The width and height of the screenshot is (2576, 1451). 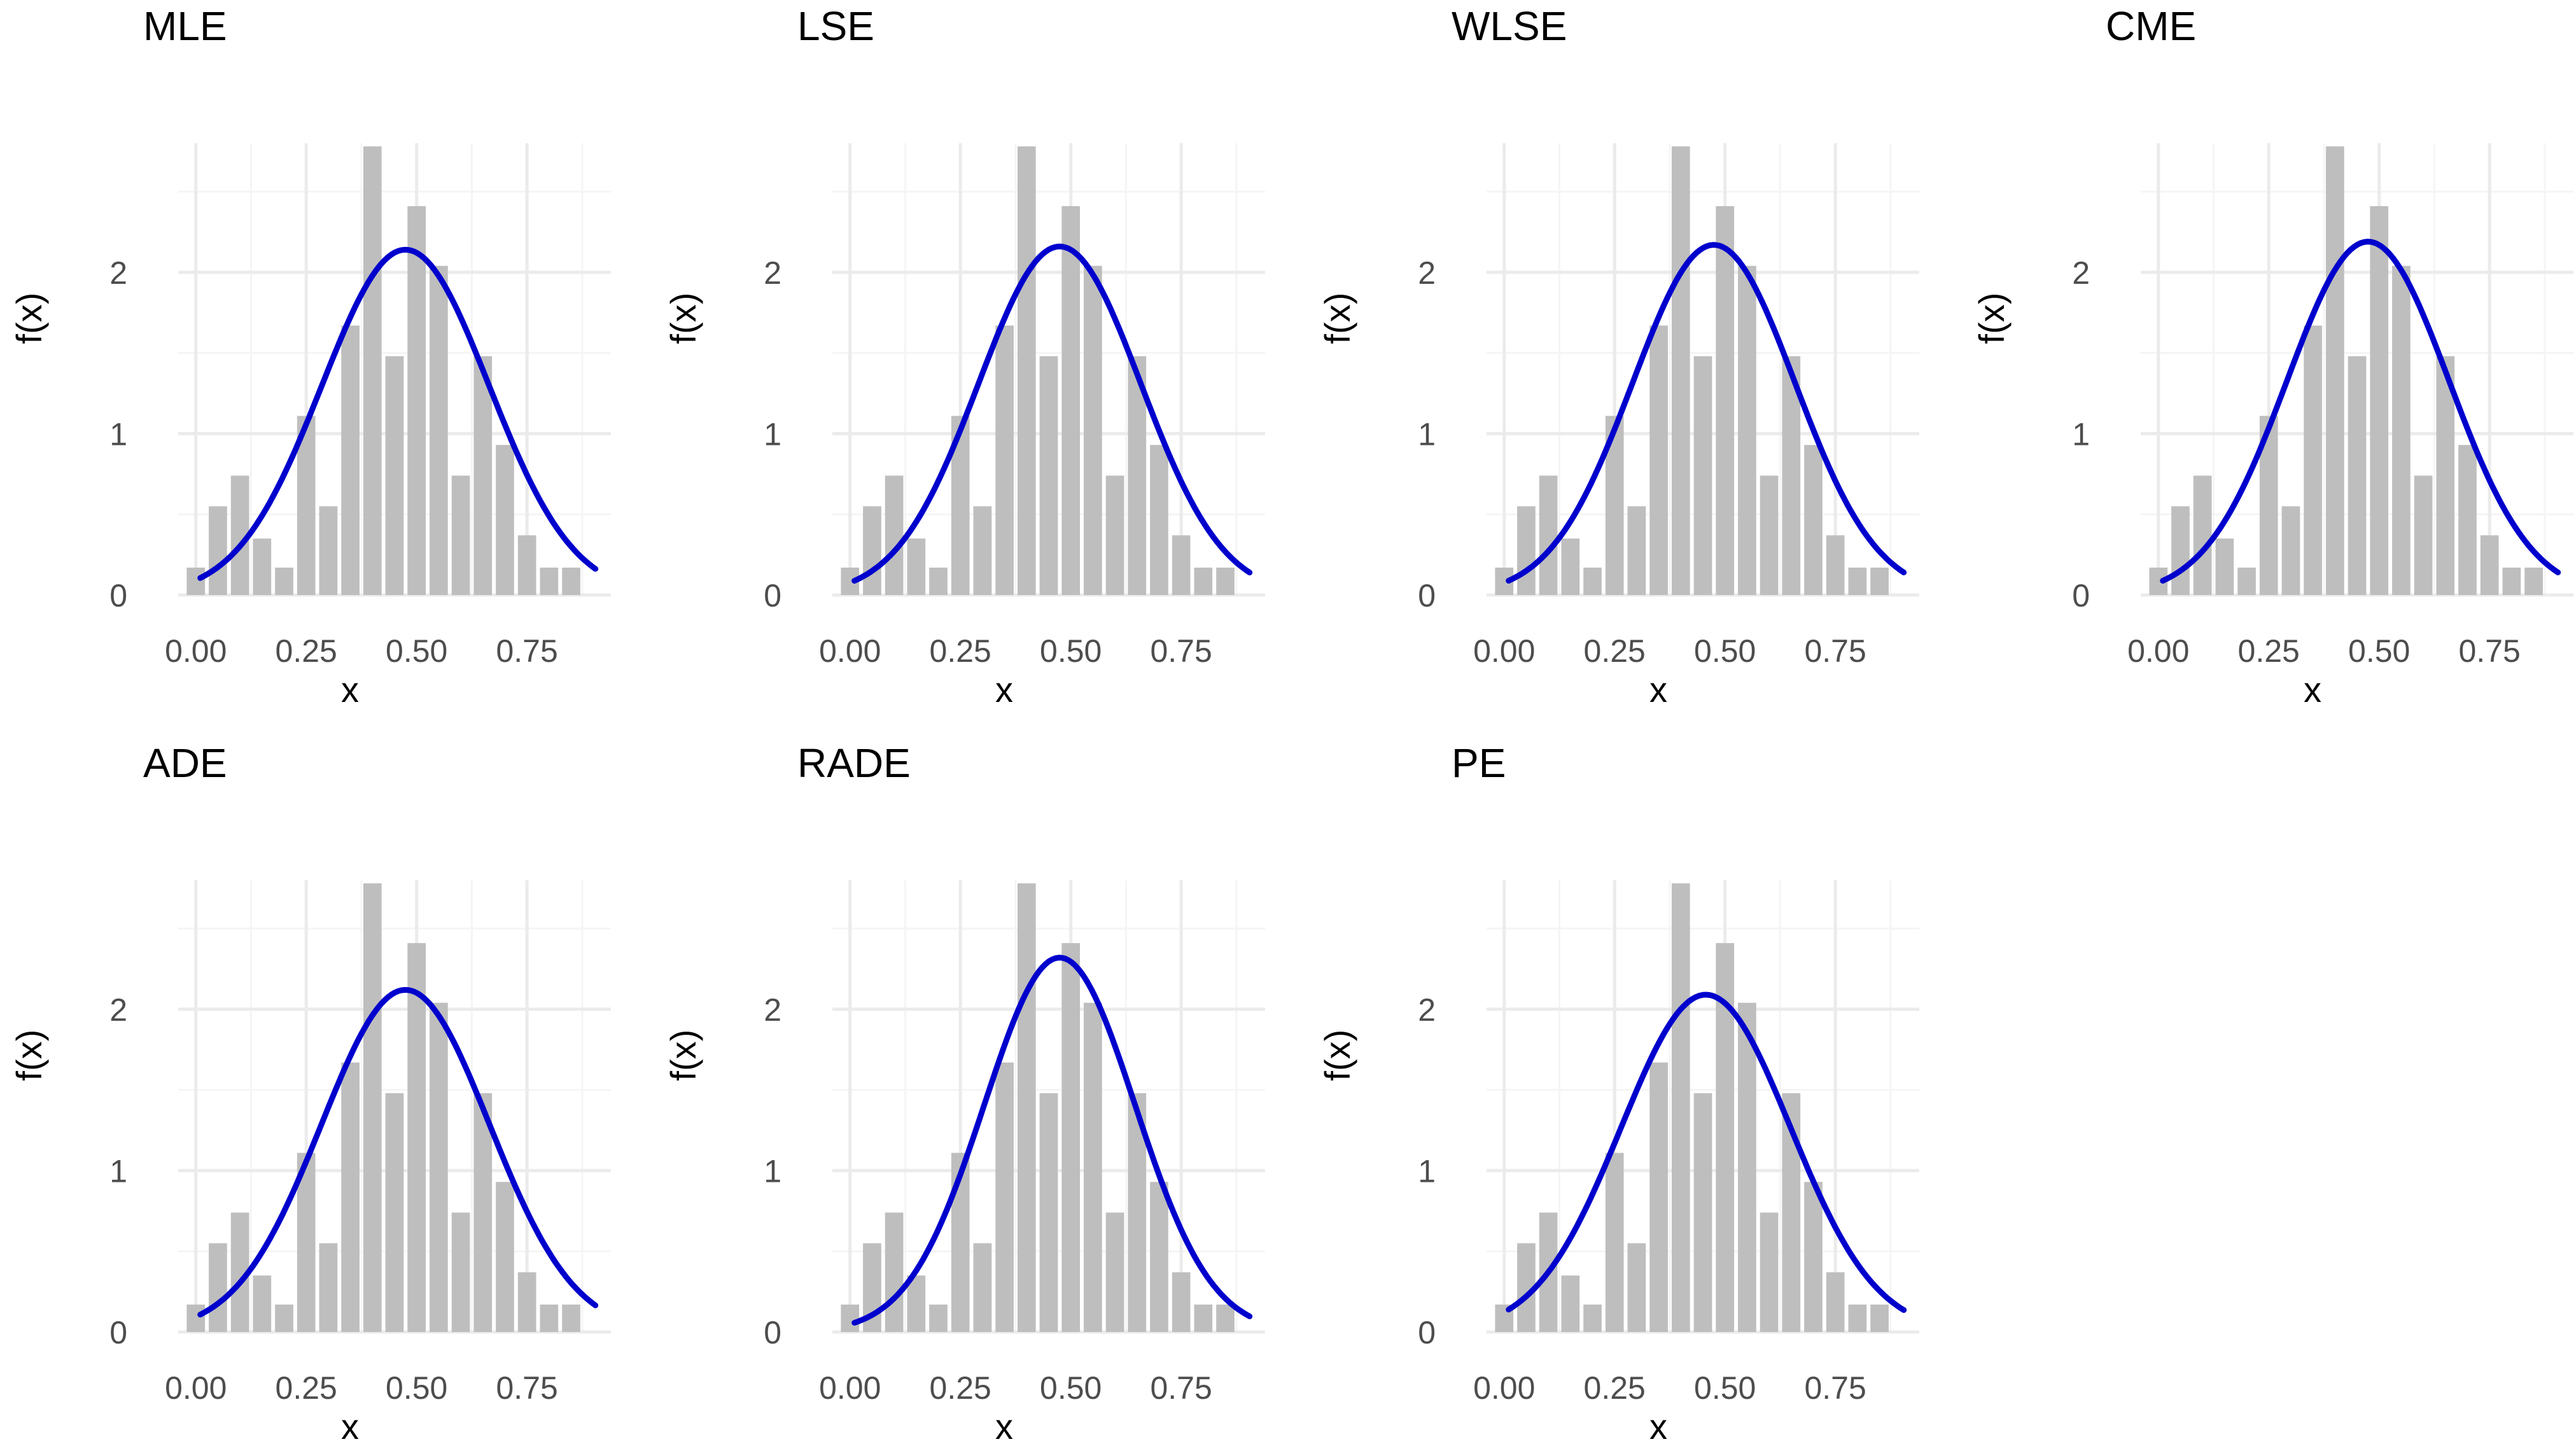 I want to click on panel-pe: PE 0.00 0.25 0.50 0.75 0 1 2 x f(x), so click(x=1618, y=1093).